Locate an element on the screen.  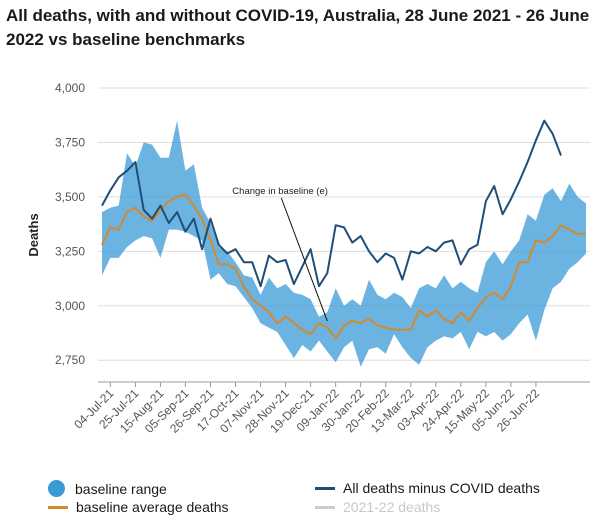
legend-item-2021-22-deaths: 2021-22 deaths is located at coordinates (377, 507).